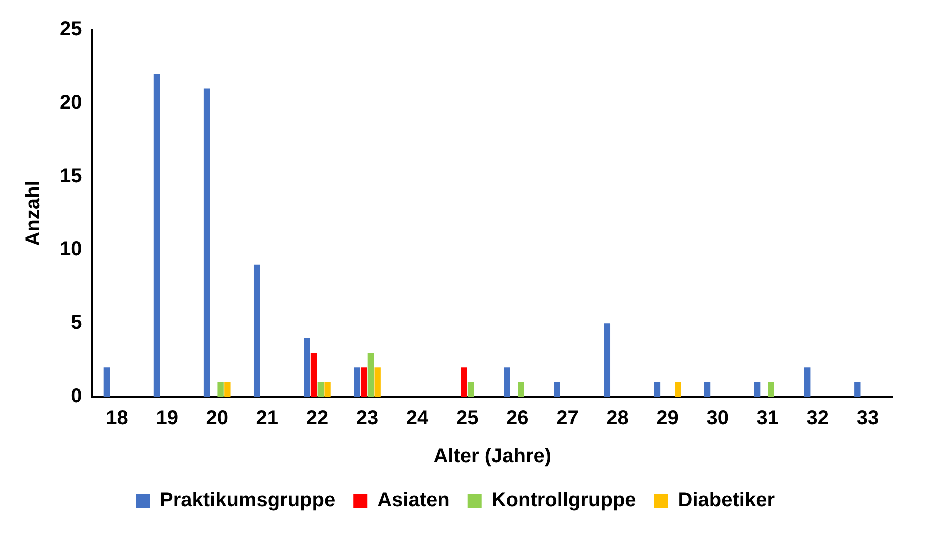  I want to click on y-tick-label: 5, so click(76, 323).